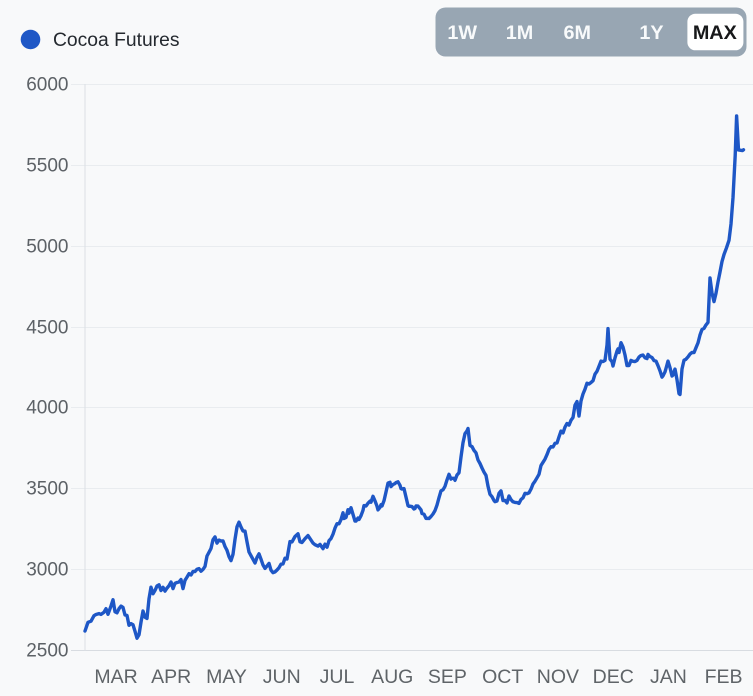 This screenshot has width=753, height=696. What do you see at coordinates (651, 33) in the screenshot?
I see `svg-text: 1Y` at bounding box center [651, 33].